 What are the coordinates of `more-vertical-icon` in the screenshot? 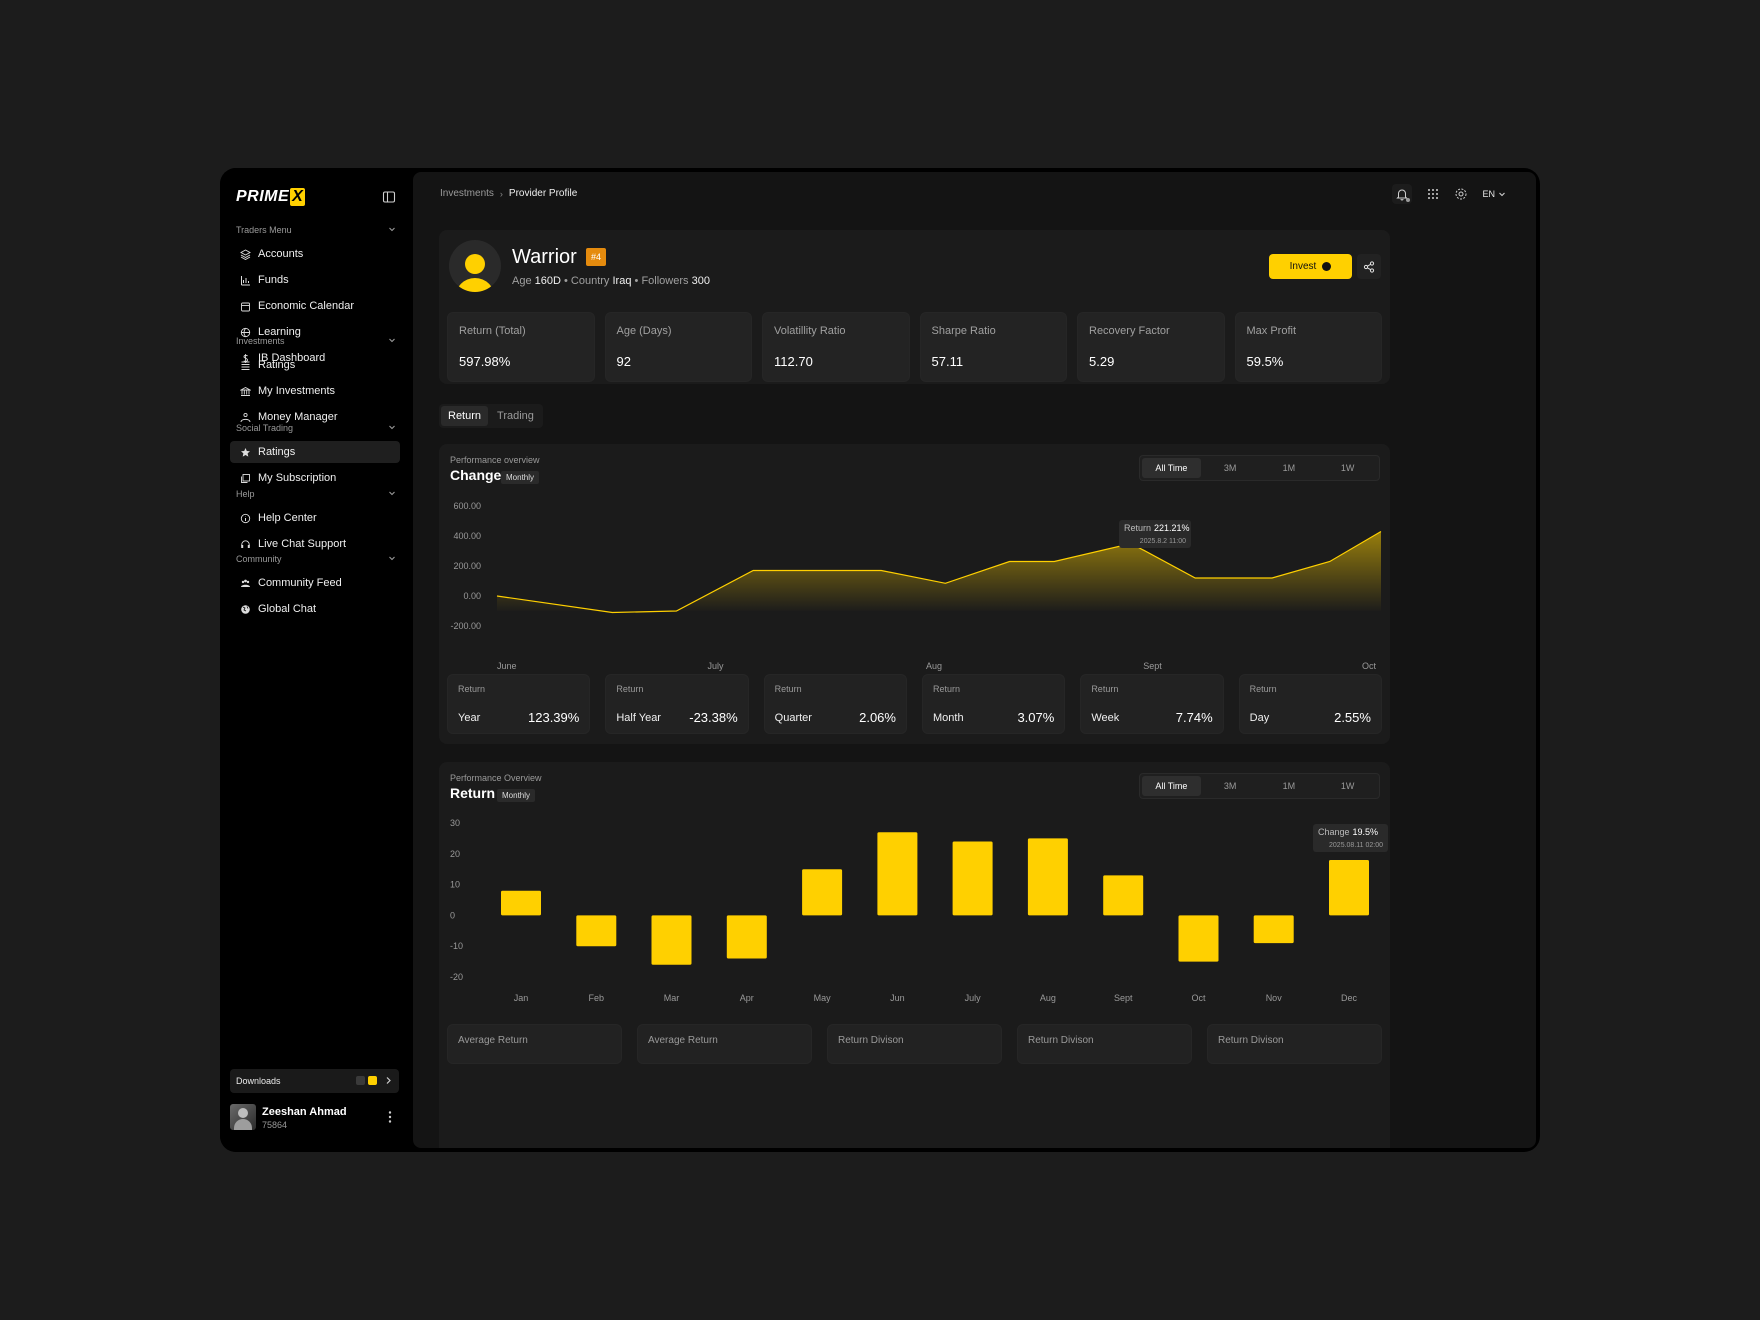 It's located at (390, 1117).